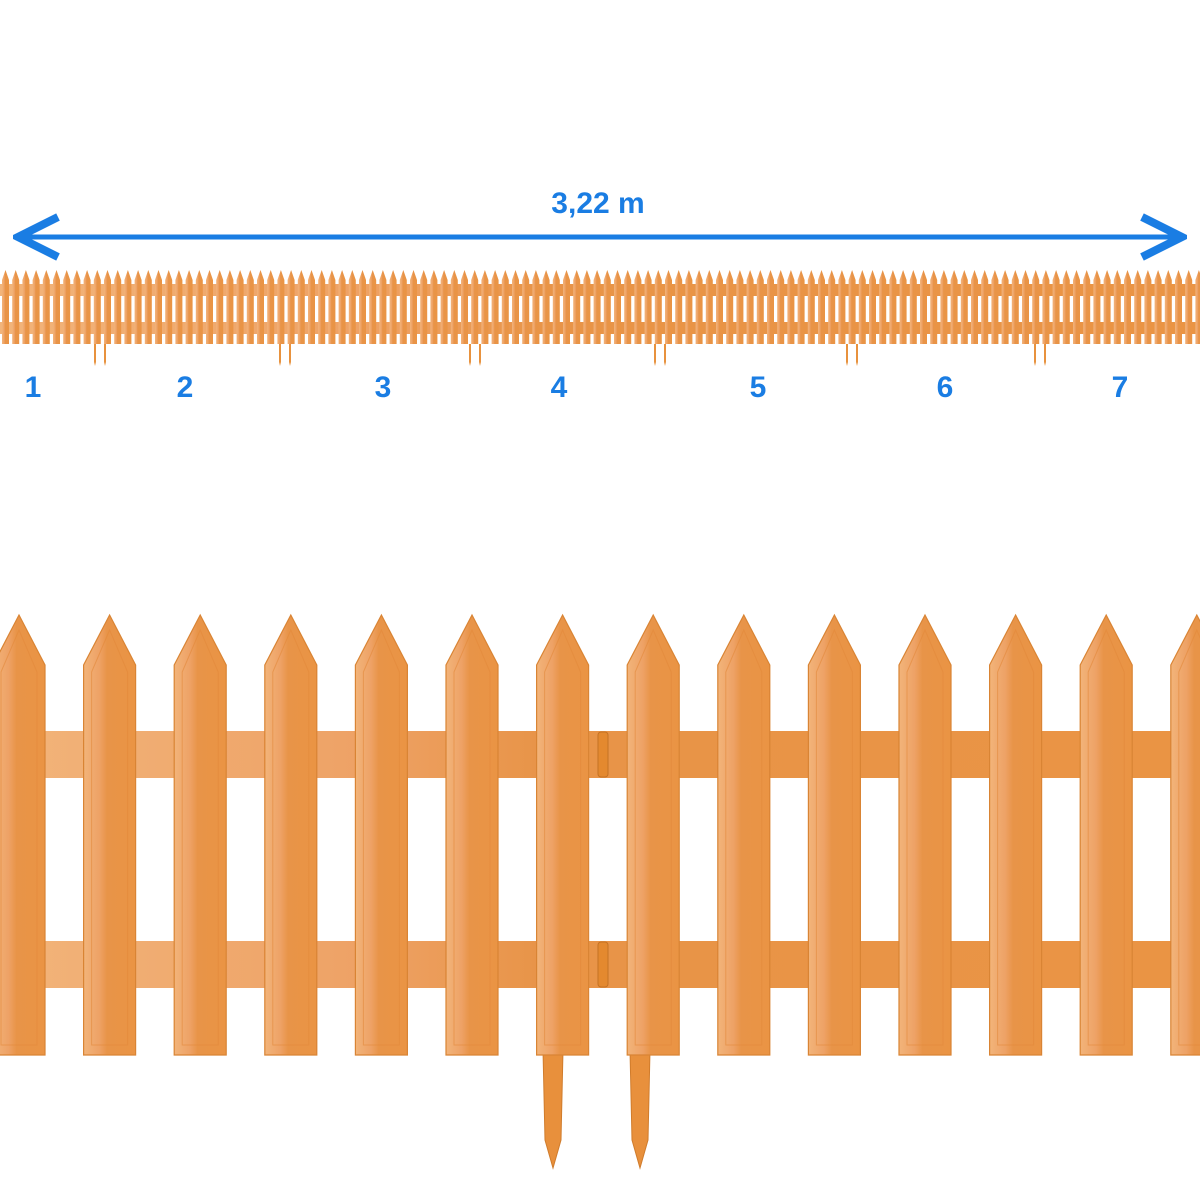 This screenshot has width=1200, height=1200. Describe the element at coordinates (559, 387) in the screenshot. I see `panel-number: 4` at that location.